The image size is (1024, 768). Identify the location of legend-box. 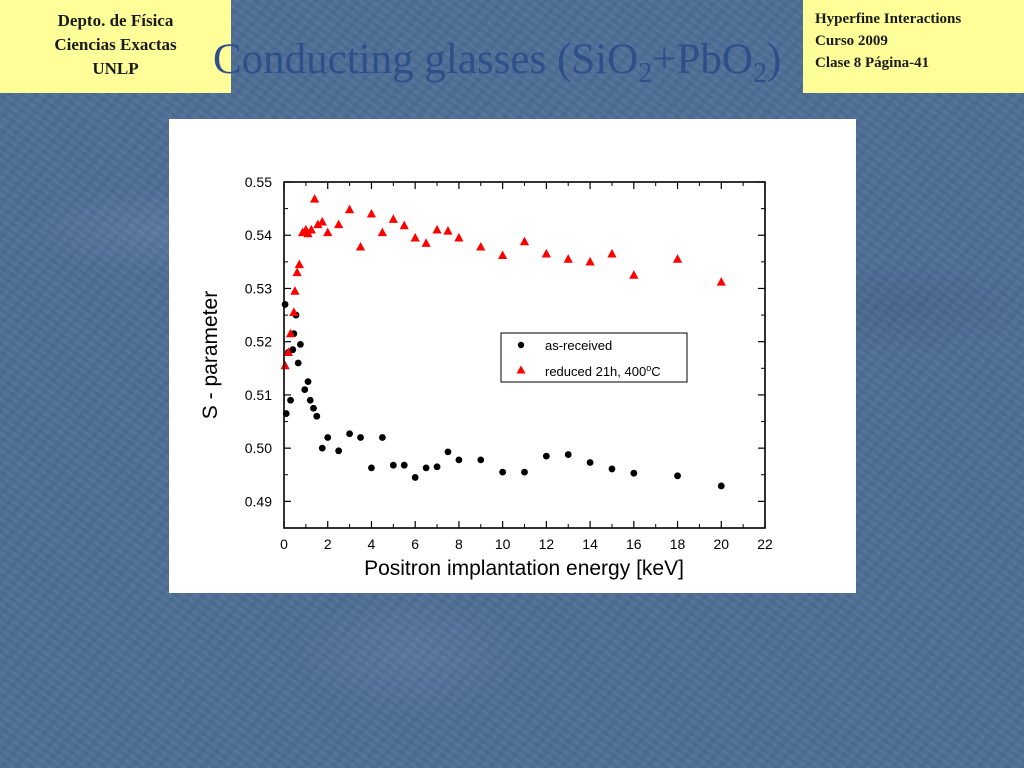
(594, 357).